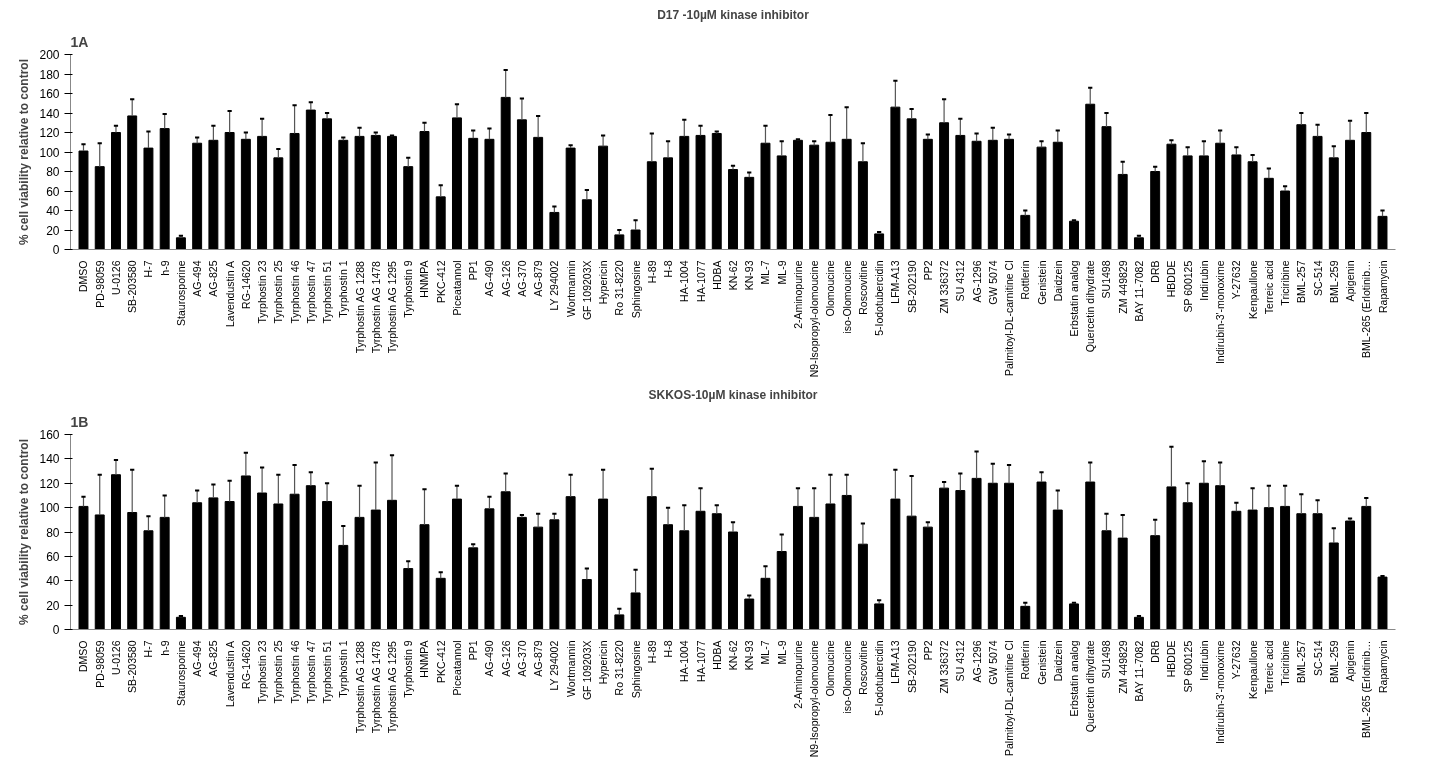 The width and height of the screenshot is (1429, 773). I want to click on x-tick-label: AG-825, so click(213, 278).